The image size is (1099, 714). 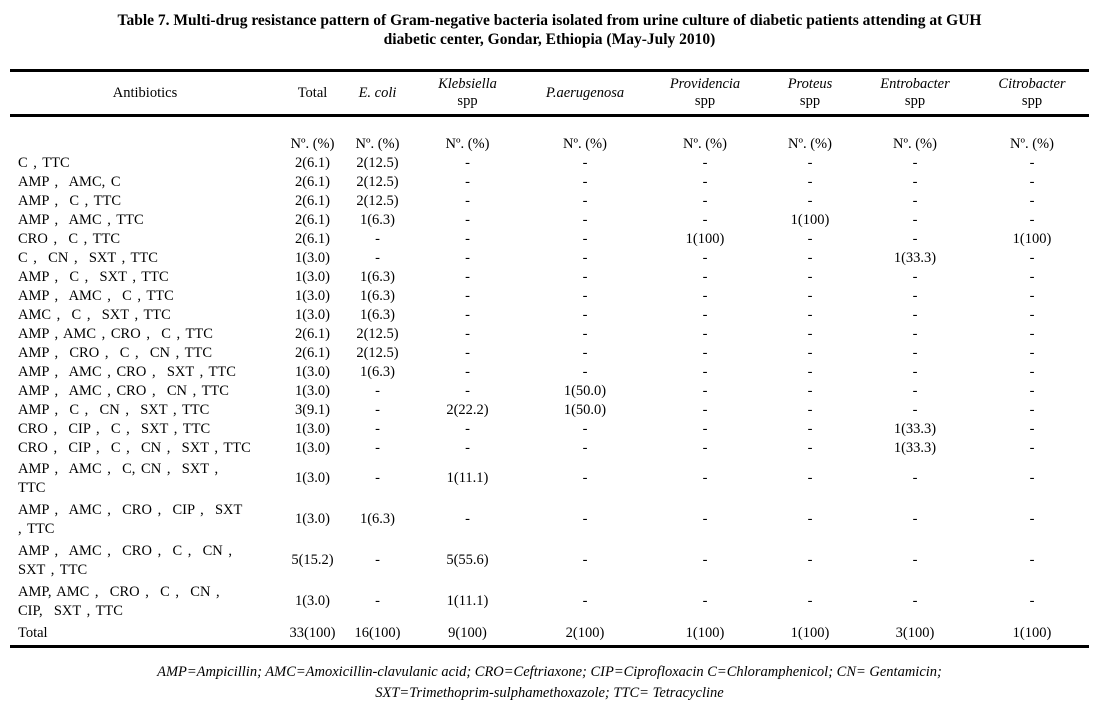 I want to click on antibiotic-cell: AMP , CRO , C , CN , TTC, so click(x=115, y=353).